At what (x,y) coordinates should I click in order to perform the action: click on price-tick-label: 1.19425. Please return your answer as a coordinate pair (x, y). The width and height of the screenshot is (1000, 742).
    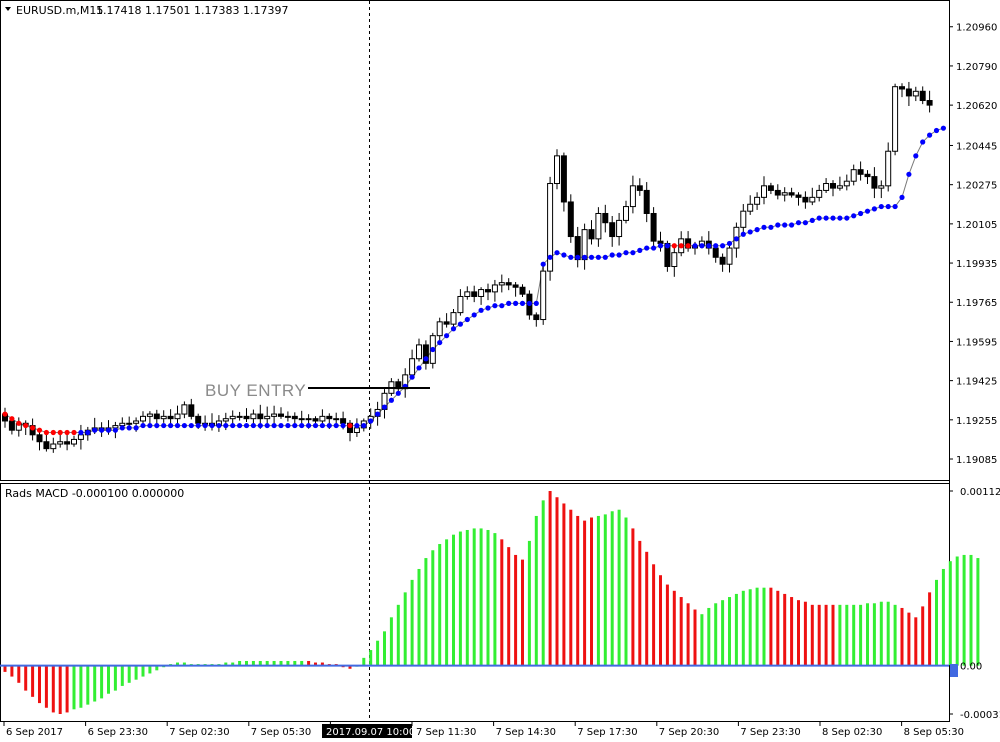
    Looking at the image, I should click on (976, 382).